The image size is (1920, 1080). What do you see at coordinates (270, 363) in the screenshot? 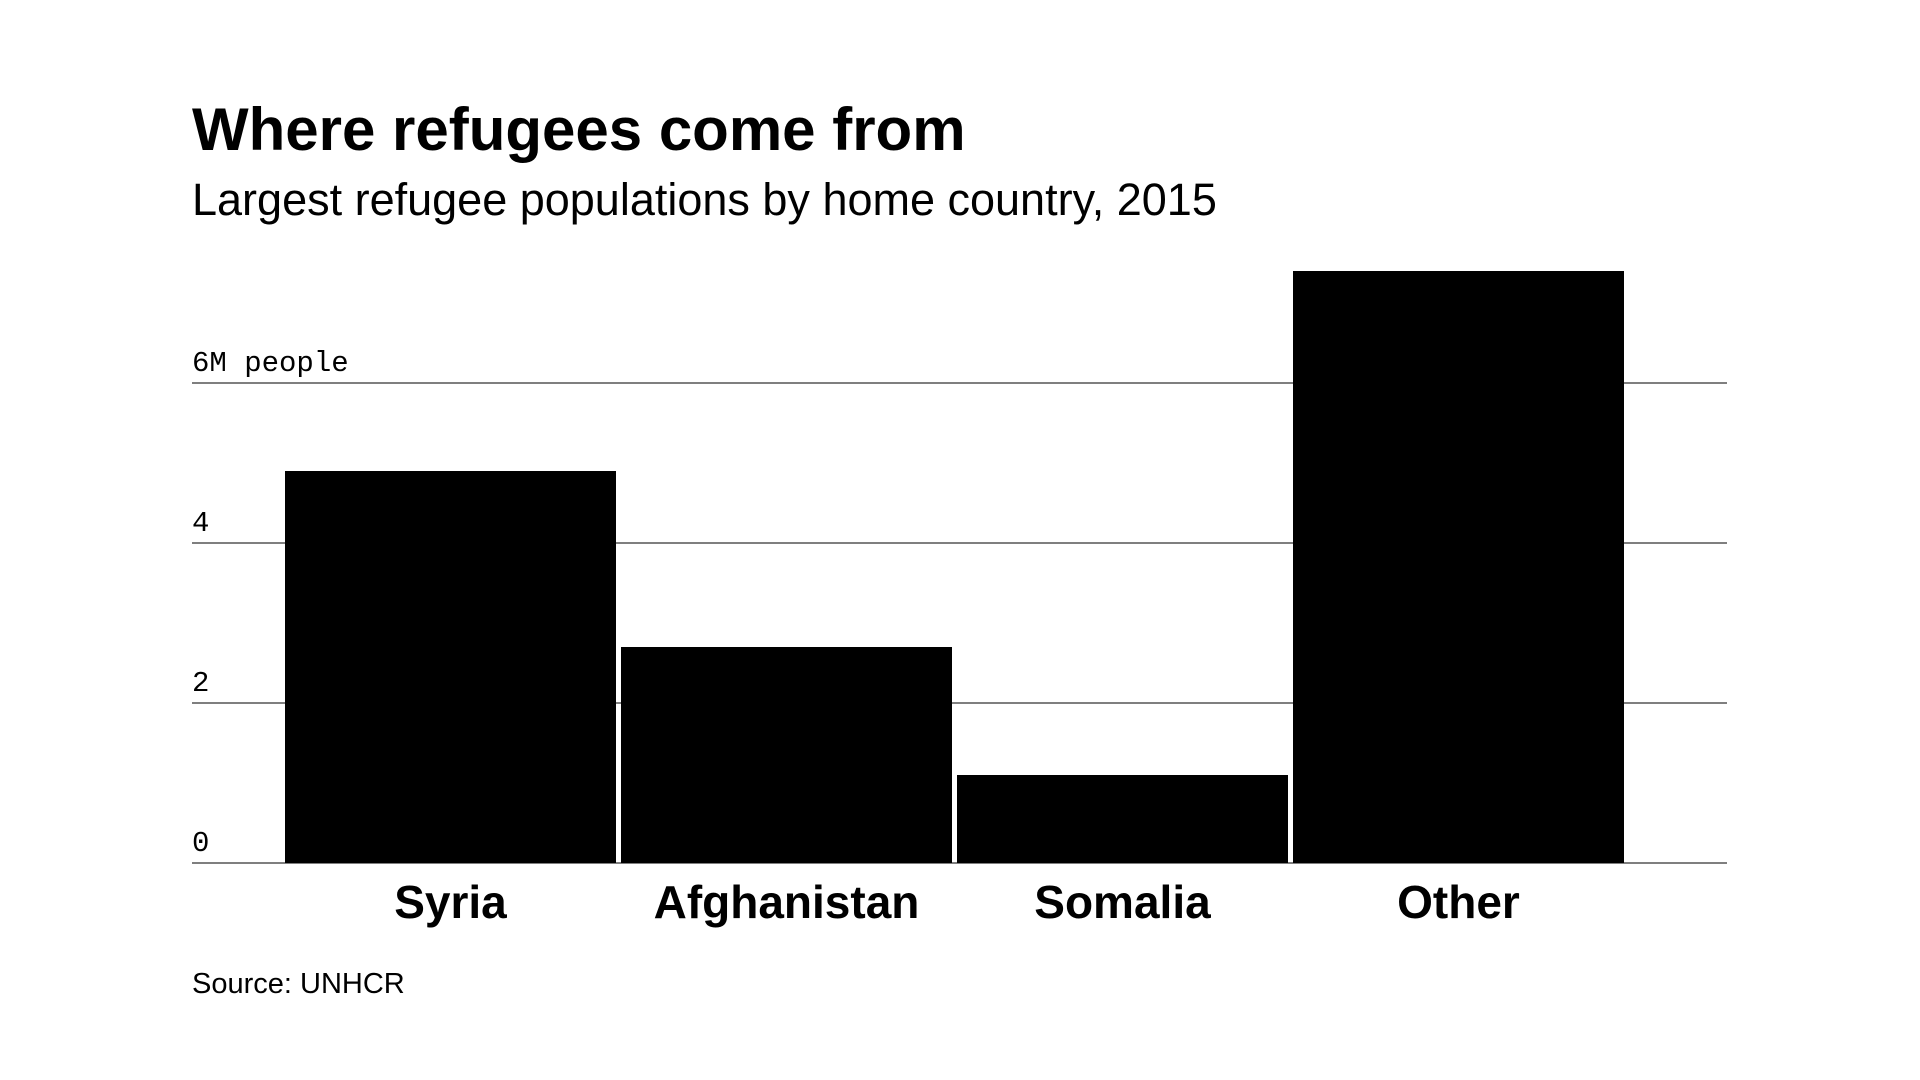
I see `y-tick-label: 6M people` at bounding box center [270, 363].